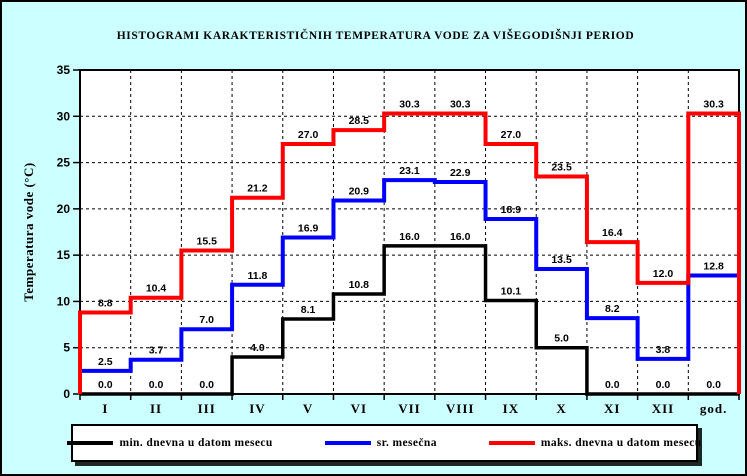 The image size is (747, 476). Describe the element at coordinates (663, 408) in the screenshot. I see `x-category-label: XII` at that location.